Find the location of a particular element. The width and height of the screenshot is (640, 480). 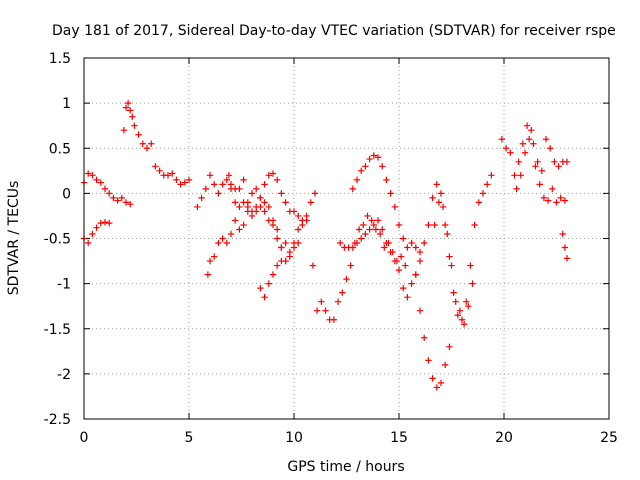

series-trace-b is located at coordinates (96, 233).